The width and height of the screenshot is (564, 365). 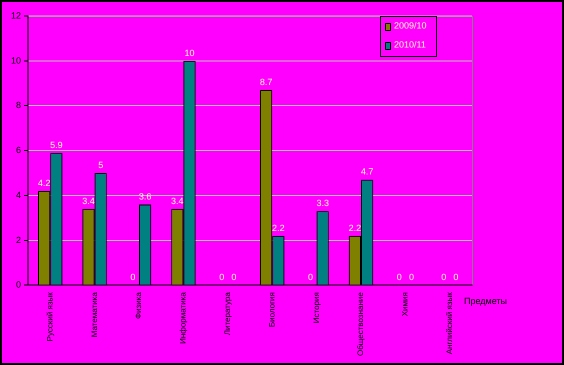 I want to click on y-tick-label: 8, so click(x=19, y=105).